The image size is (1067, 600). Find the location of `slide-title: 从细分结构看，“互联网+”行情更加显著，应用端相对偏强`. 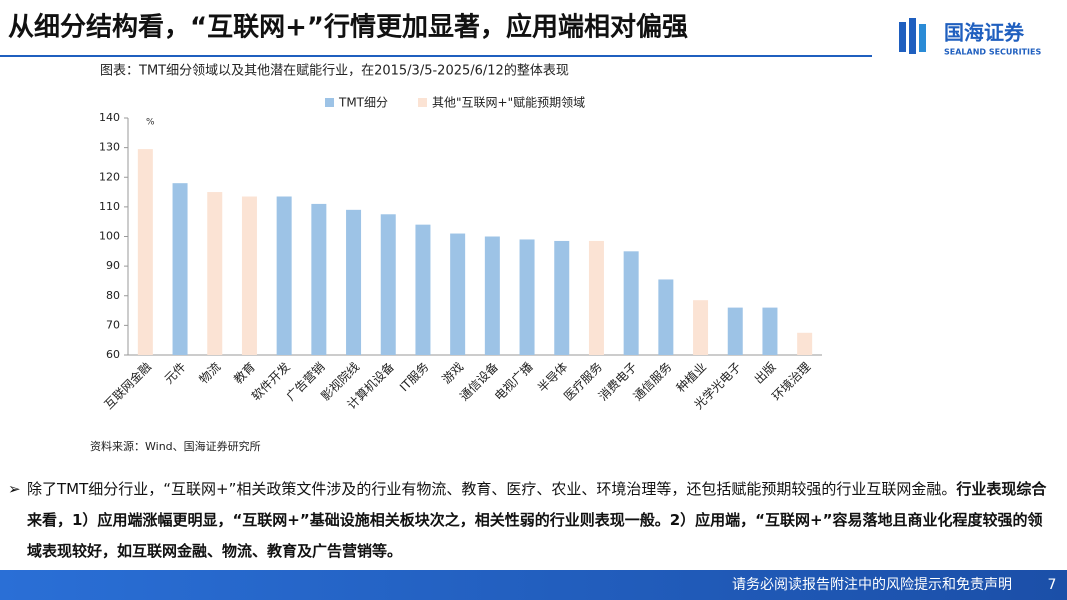

slide-title: 从细分结构看，“互联网+”行情更加显著，应用端相对偏强 is located at coordinates (348, 27).